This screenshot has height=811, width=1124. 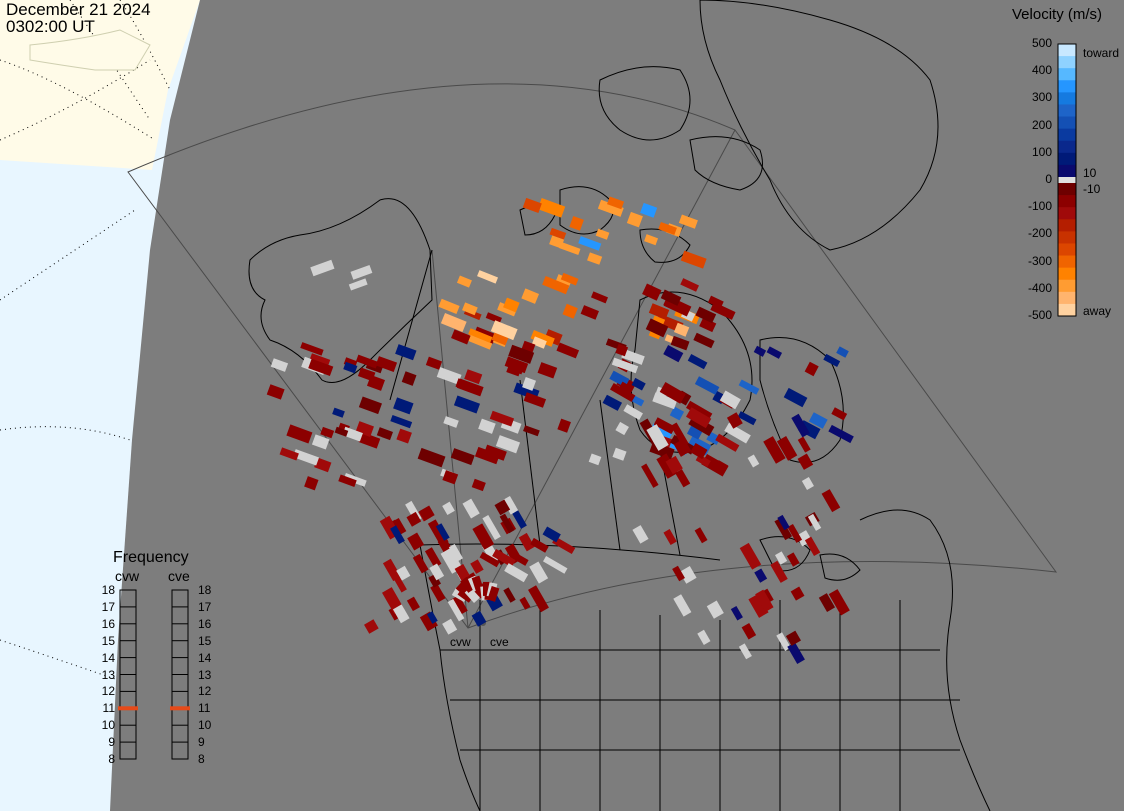 What do you see at coordinates (108, 657) in the screenshot?
I see `frequency-tick-label: 14` at bounding box center [108, 657].